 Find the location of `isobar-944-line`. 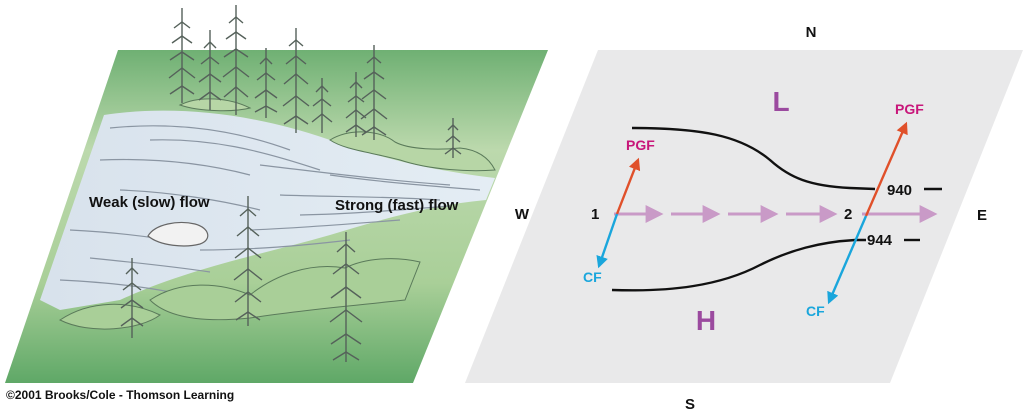

isobar-944-line is located at coordinates (738, 265).